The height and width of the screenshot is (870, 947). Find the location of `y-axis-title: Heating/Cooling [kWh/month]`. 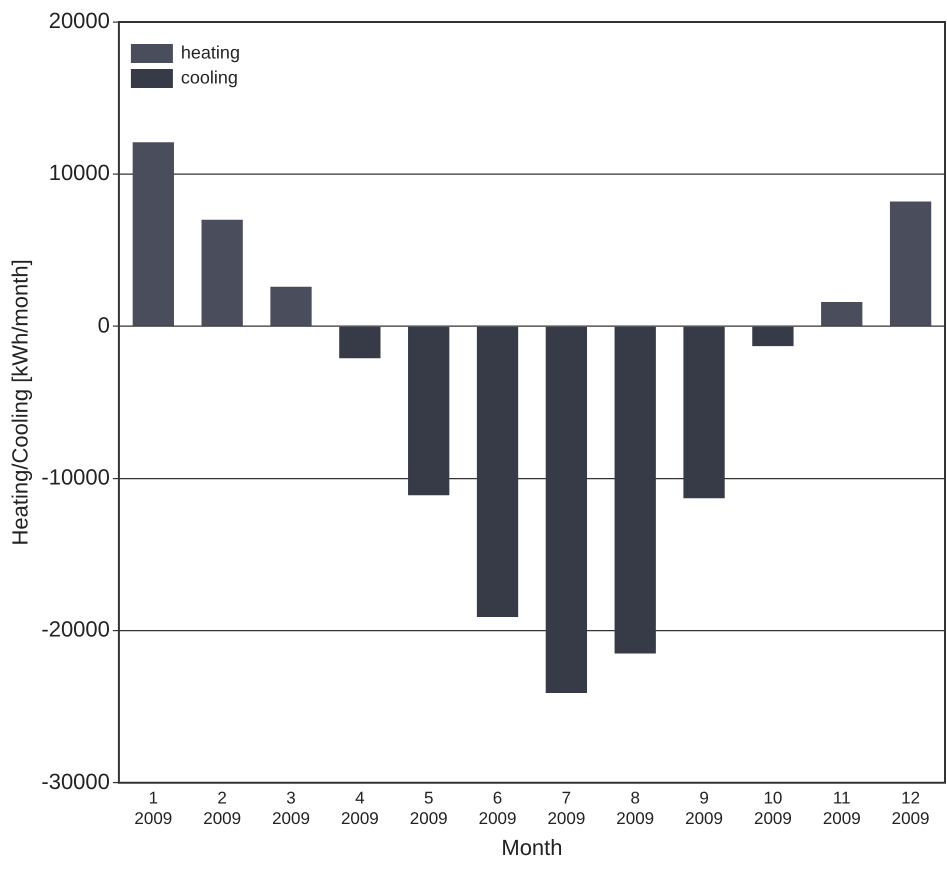

y-axis-title: Heating/Cooling [kWh/month] is located at coordinates (19, 402).